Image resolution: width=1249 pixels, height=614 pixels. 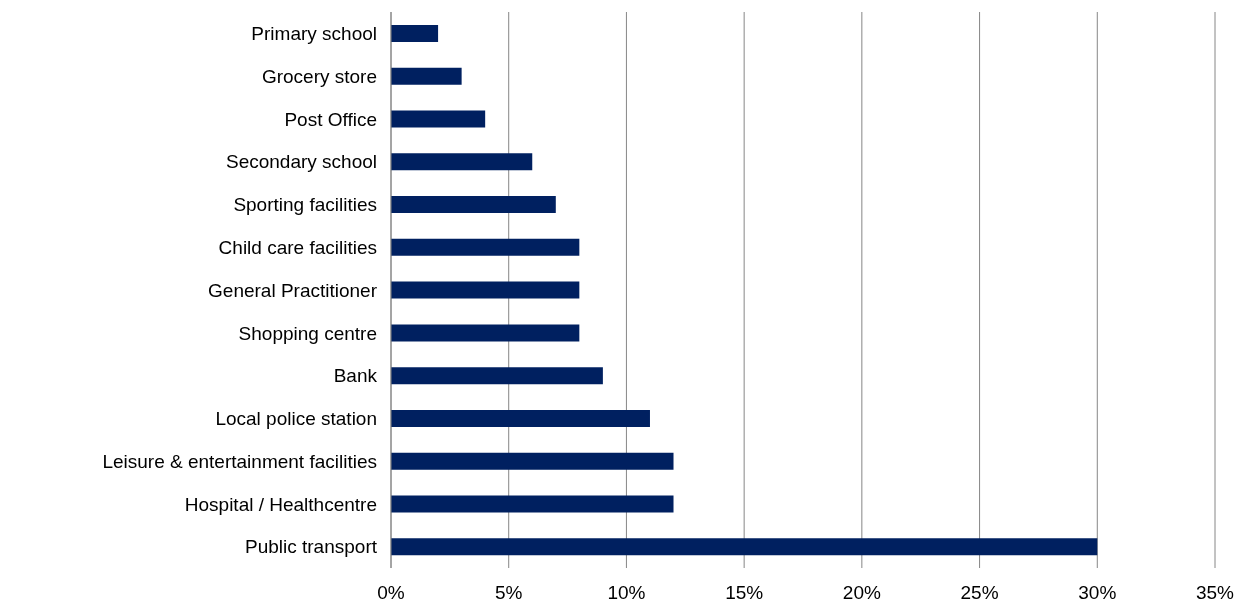 I want to click on y-tick-label: General Practitioner, so click(x=293, y=290).